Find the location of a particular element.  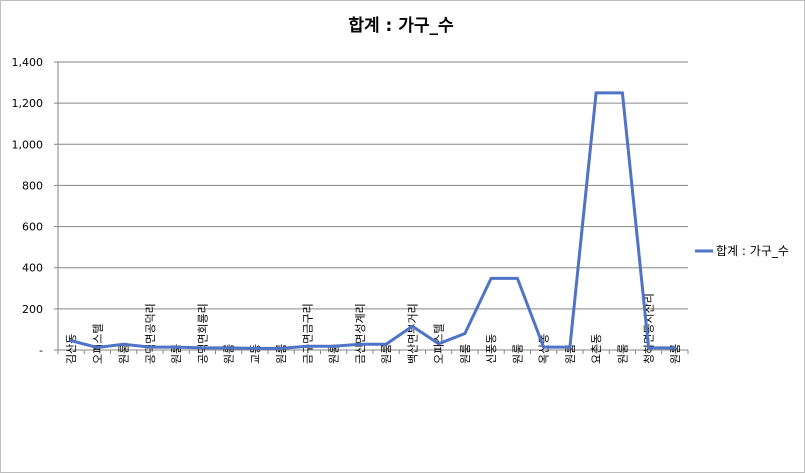

legend-label: 합계 : 가구_수 is located at coordinates (752, 251).